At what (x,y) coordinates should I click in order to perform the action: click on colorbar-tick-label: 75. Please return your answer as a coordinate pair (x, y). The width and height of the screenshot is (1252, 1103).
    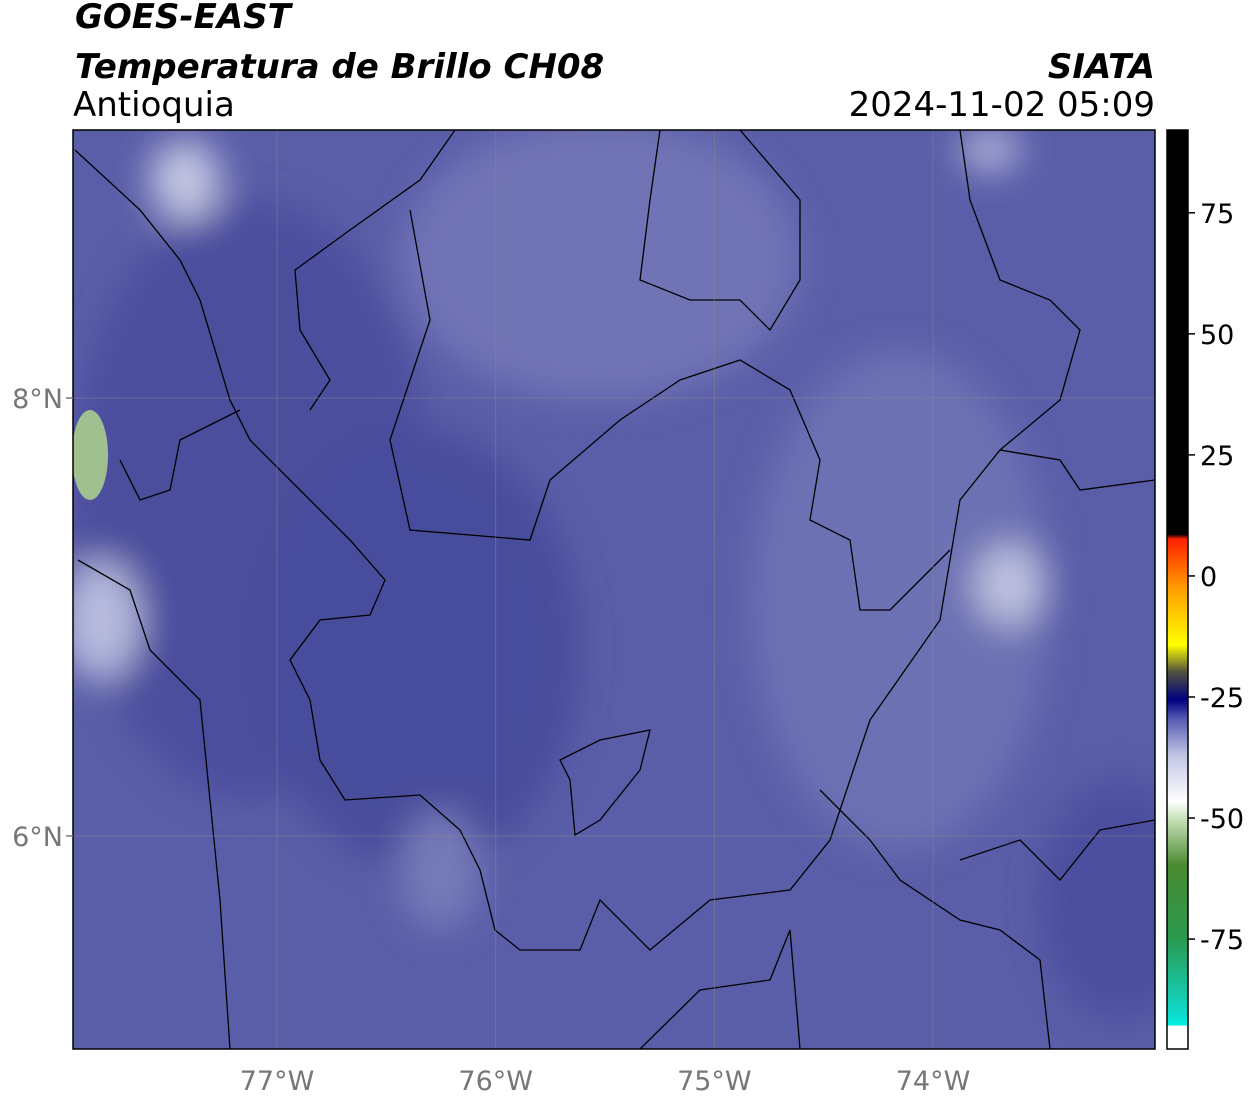
    Looking at the image, I should click on (1217, 214).